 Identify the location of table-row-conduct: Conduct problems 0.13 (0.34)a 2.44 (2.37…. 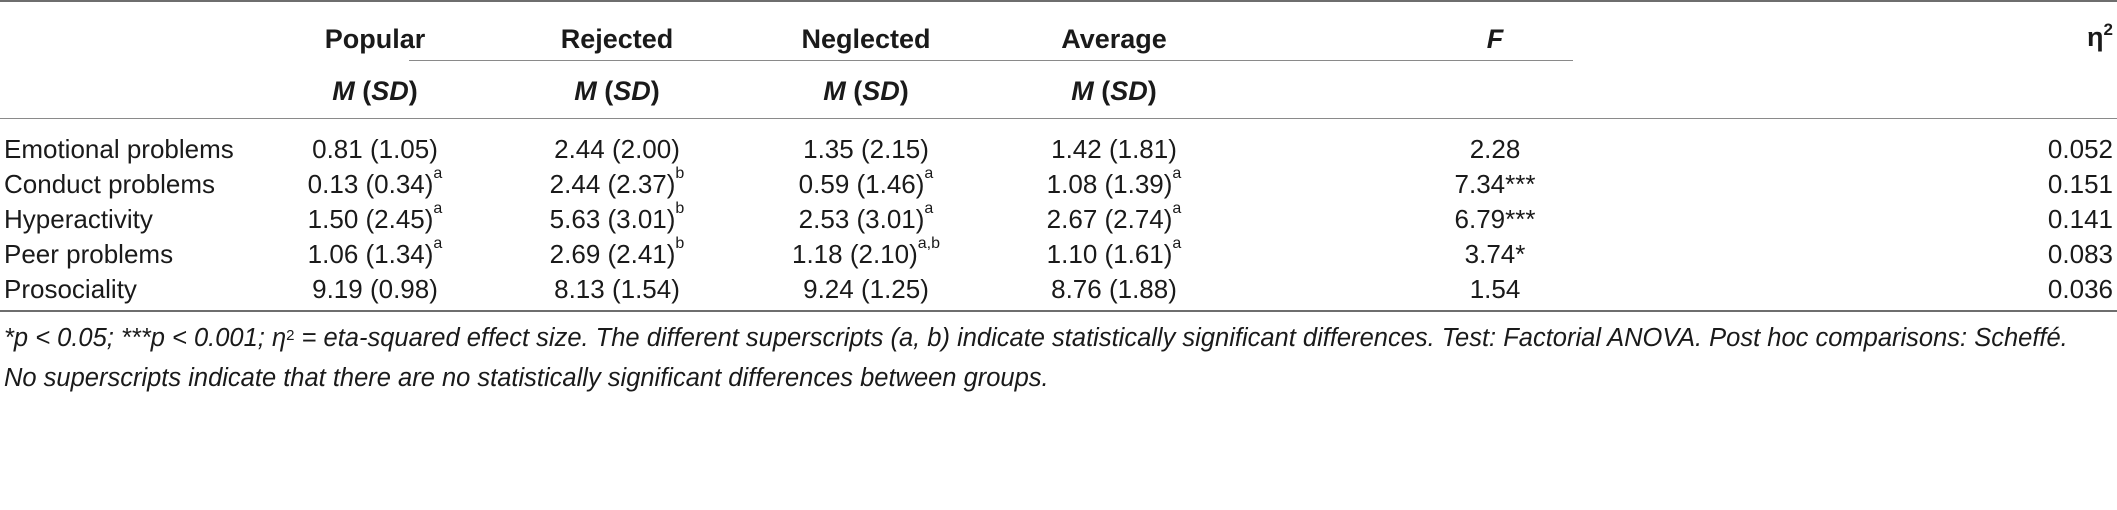
(1058, 184).